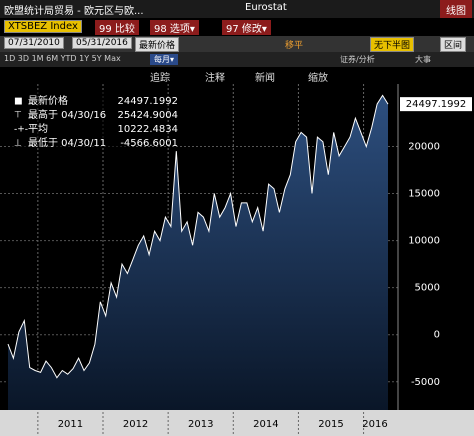  I want to click on x-tick-label: 2015, so click(330, 424).